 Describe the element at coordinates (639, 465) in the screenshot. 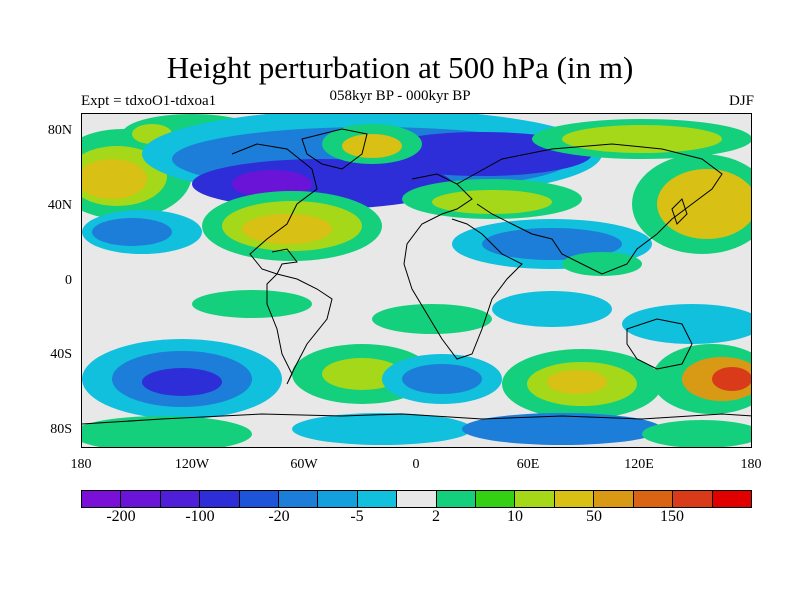

I see `lon-label-120e: 120E` at that location.